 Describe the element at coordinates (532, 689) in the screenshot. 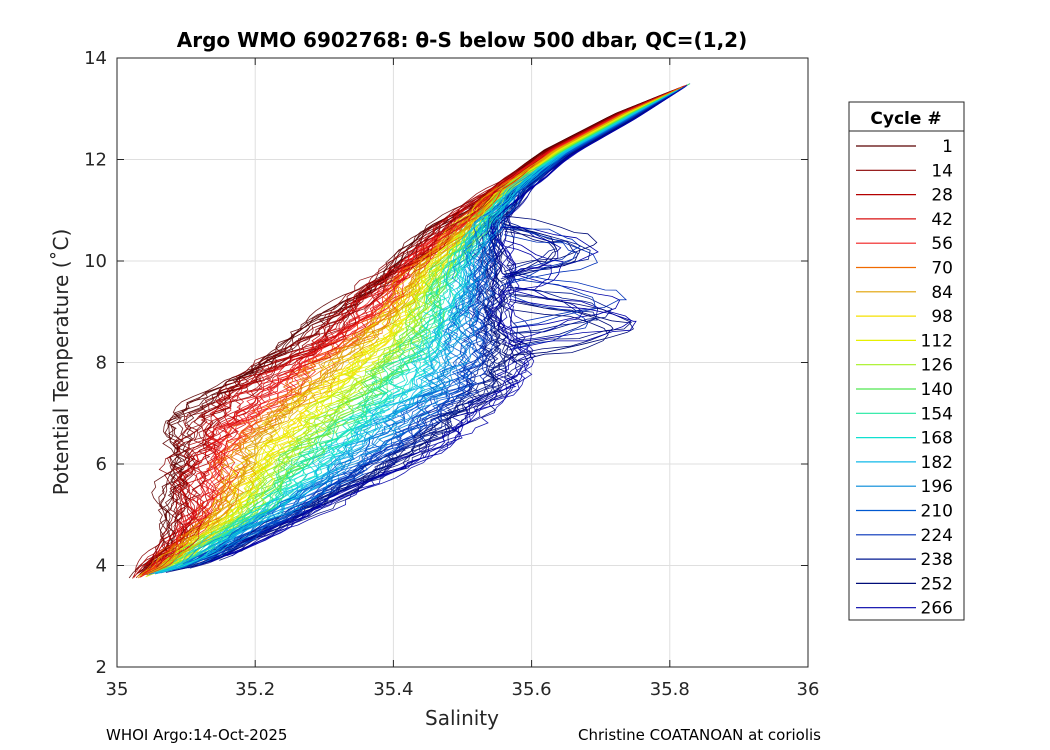

I see `x-tick-label: 35.6` at that location.